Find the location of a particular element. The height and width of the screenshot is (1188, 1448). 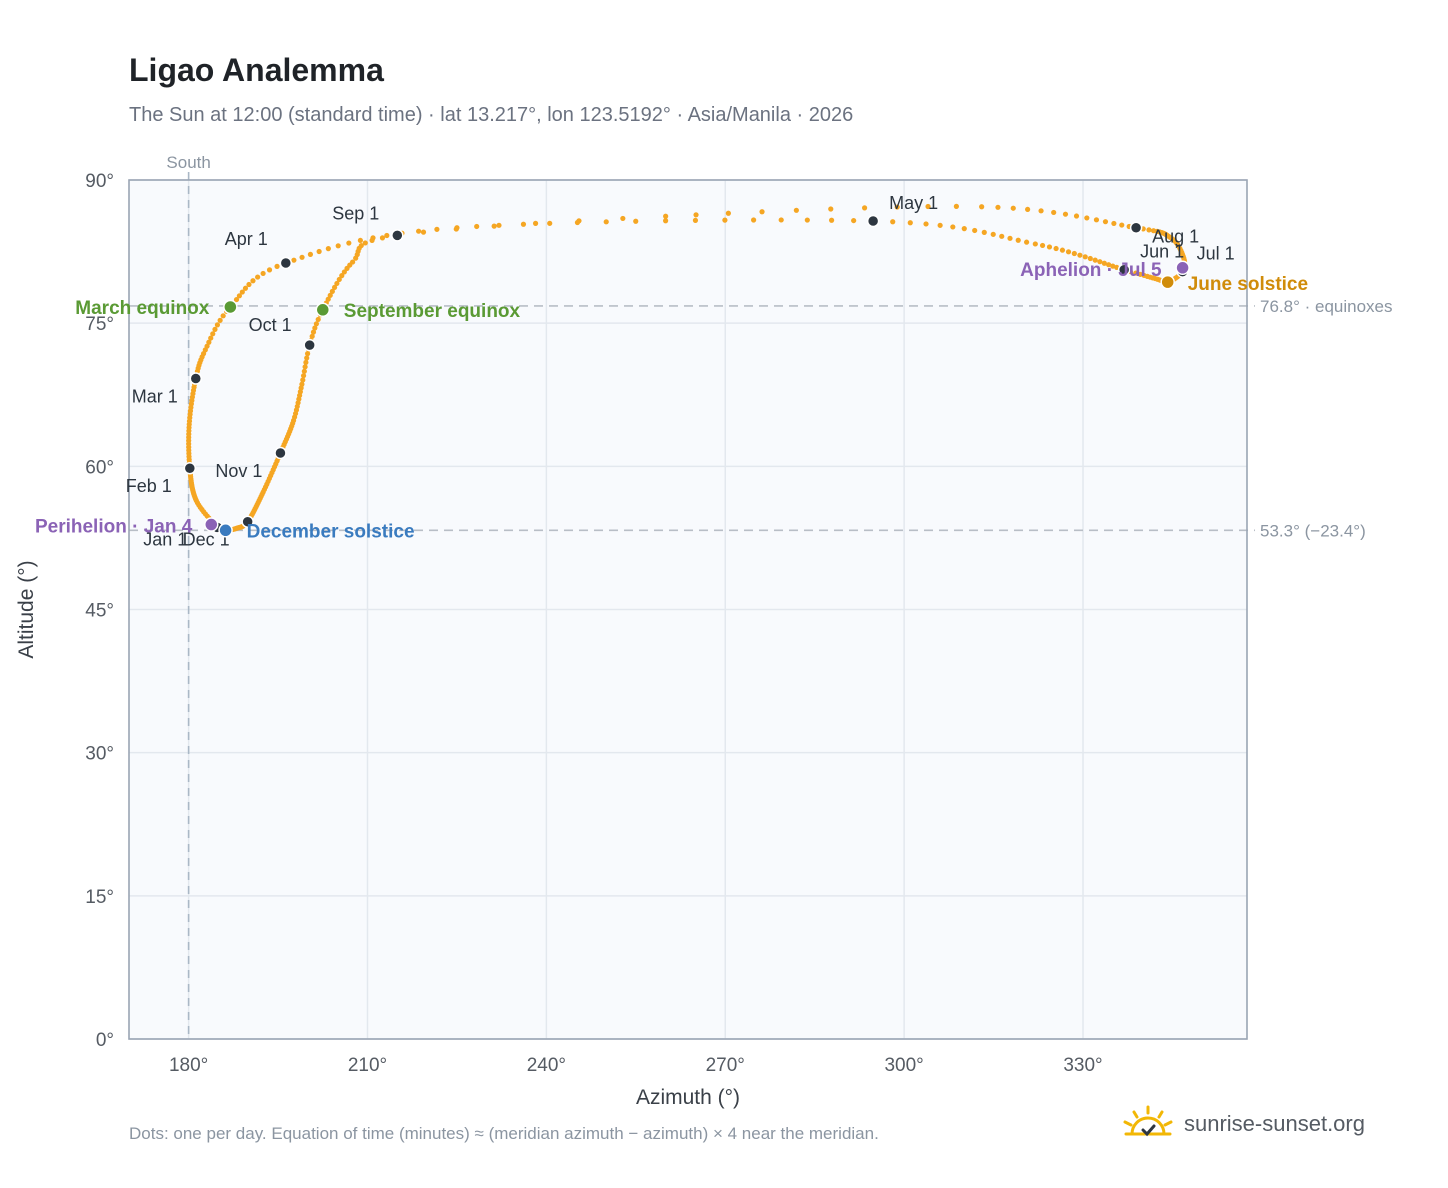

brand-logo: sunrise-sunset.org is located at coordinates (1243, 1124).